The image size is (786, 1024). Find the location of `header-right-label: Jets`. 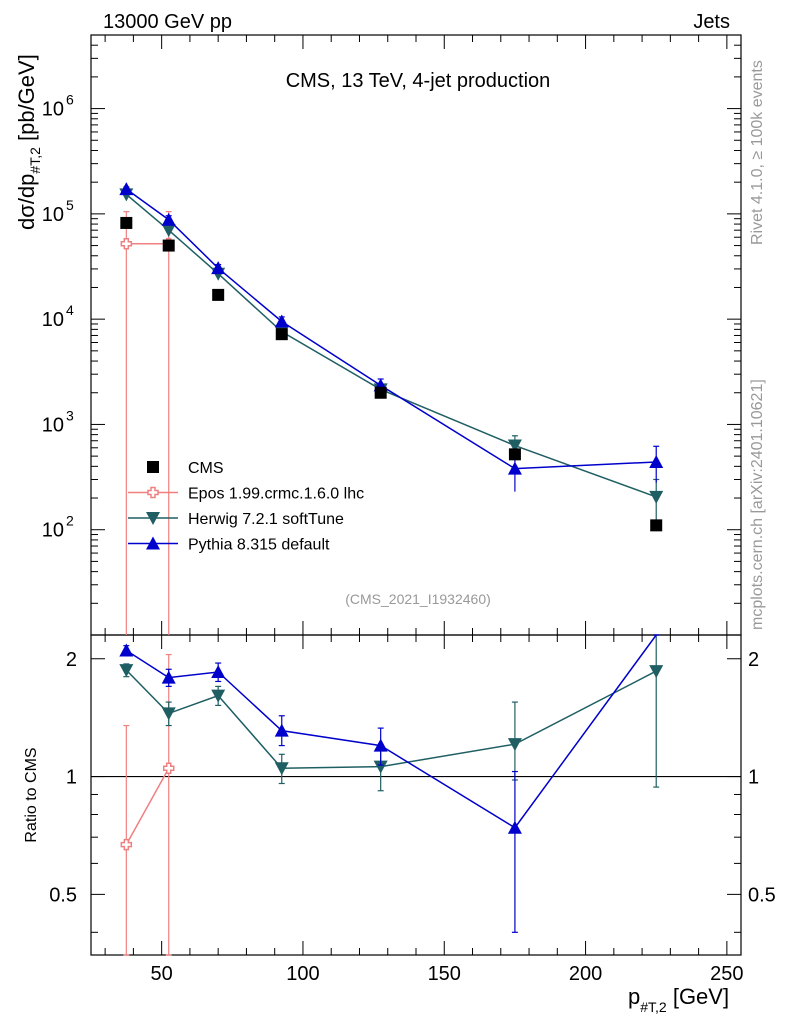

header-right-label: Jets is located at coordinates (711, 22).